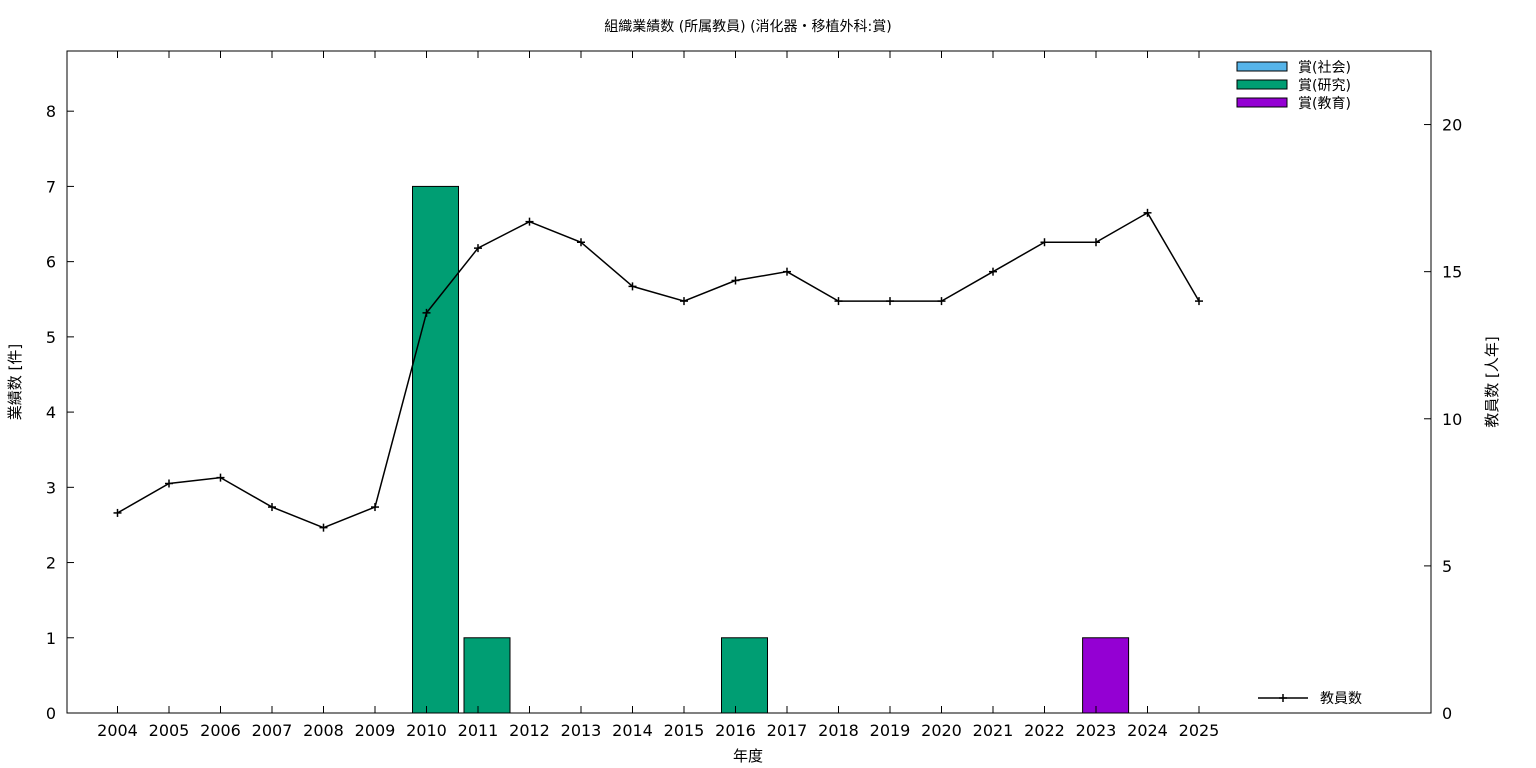 The height and width of the screenshot is (768, 1536). What do you see at coordinates (435, 449) in the screenshot?
I see `bar-賞(研究)-2010` at bounding box center [435, 449].